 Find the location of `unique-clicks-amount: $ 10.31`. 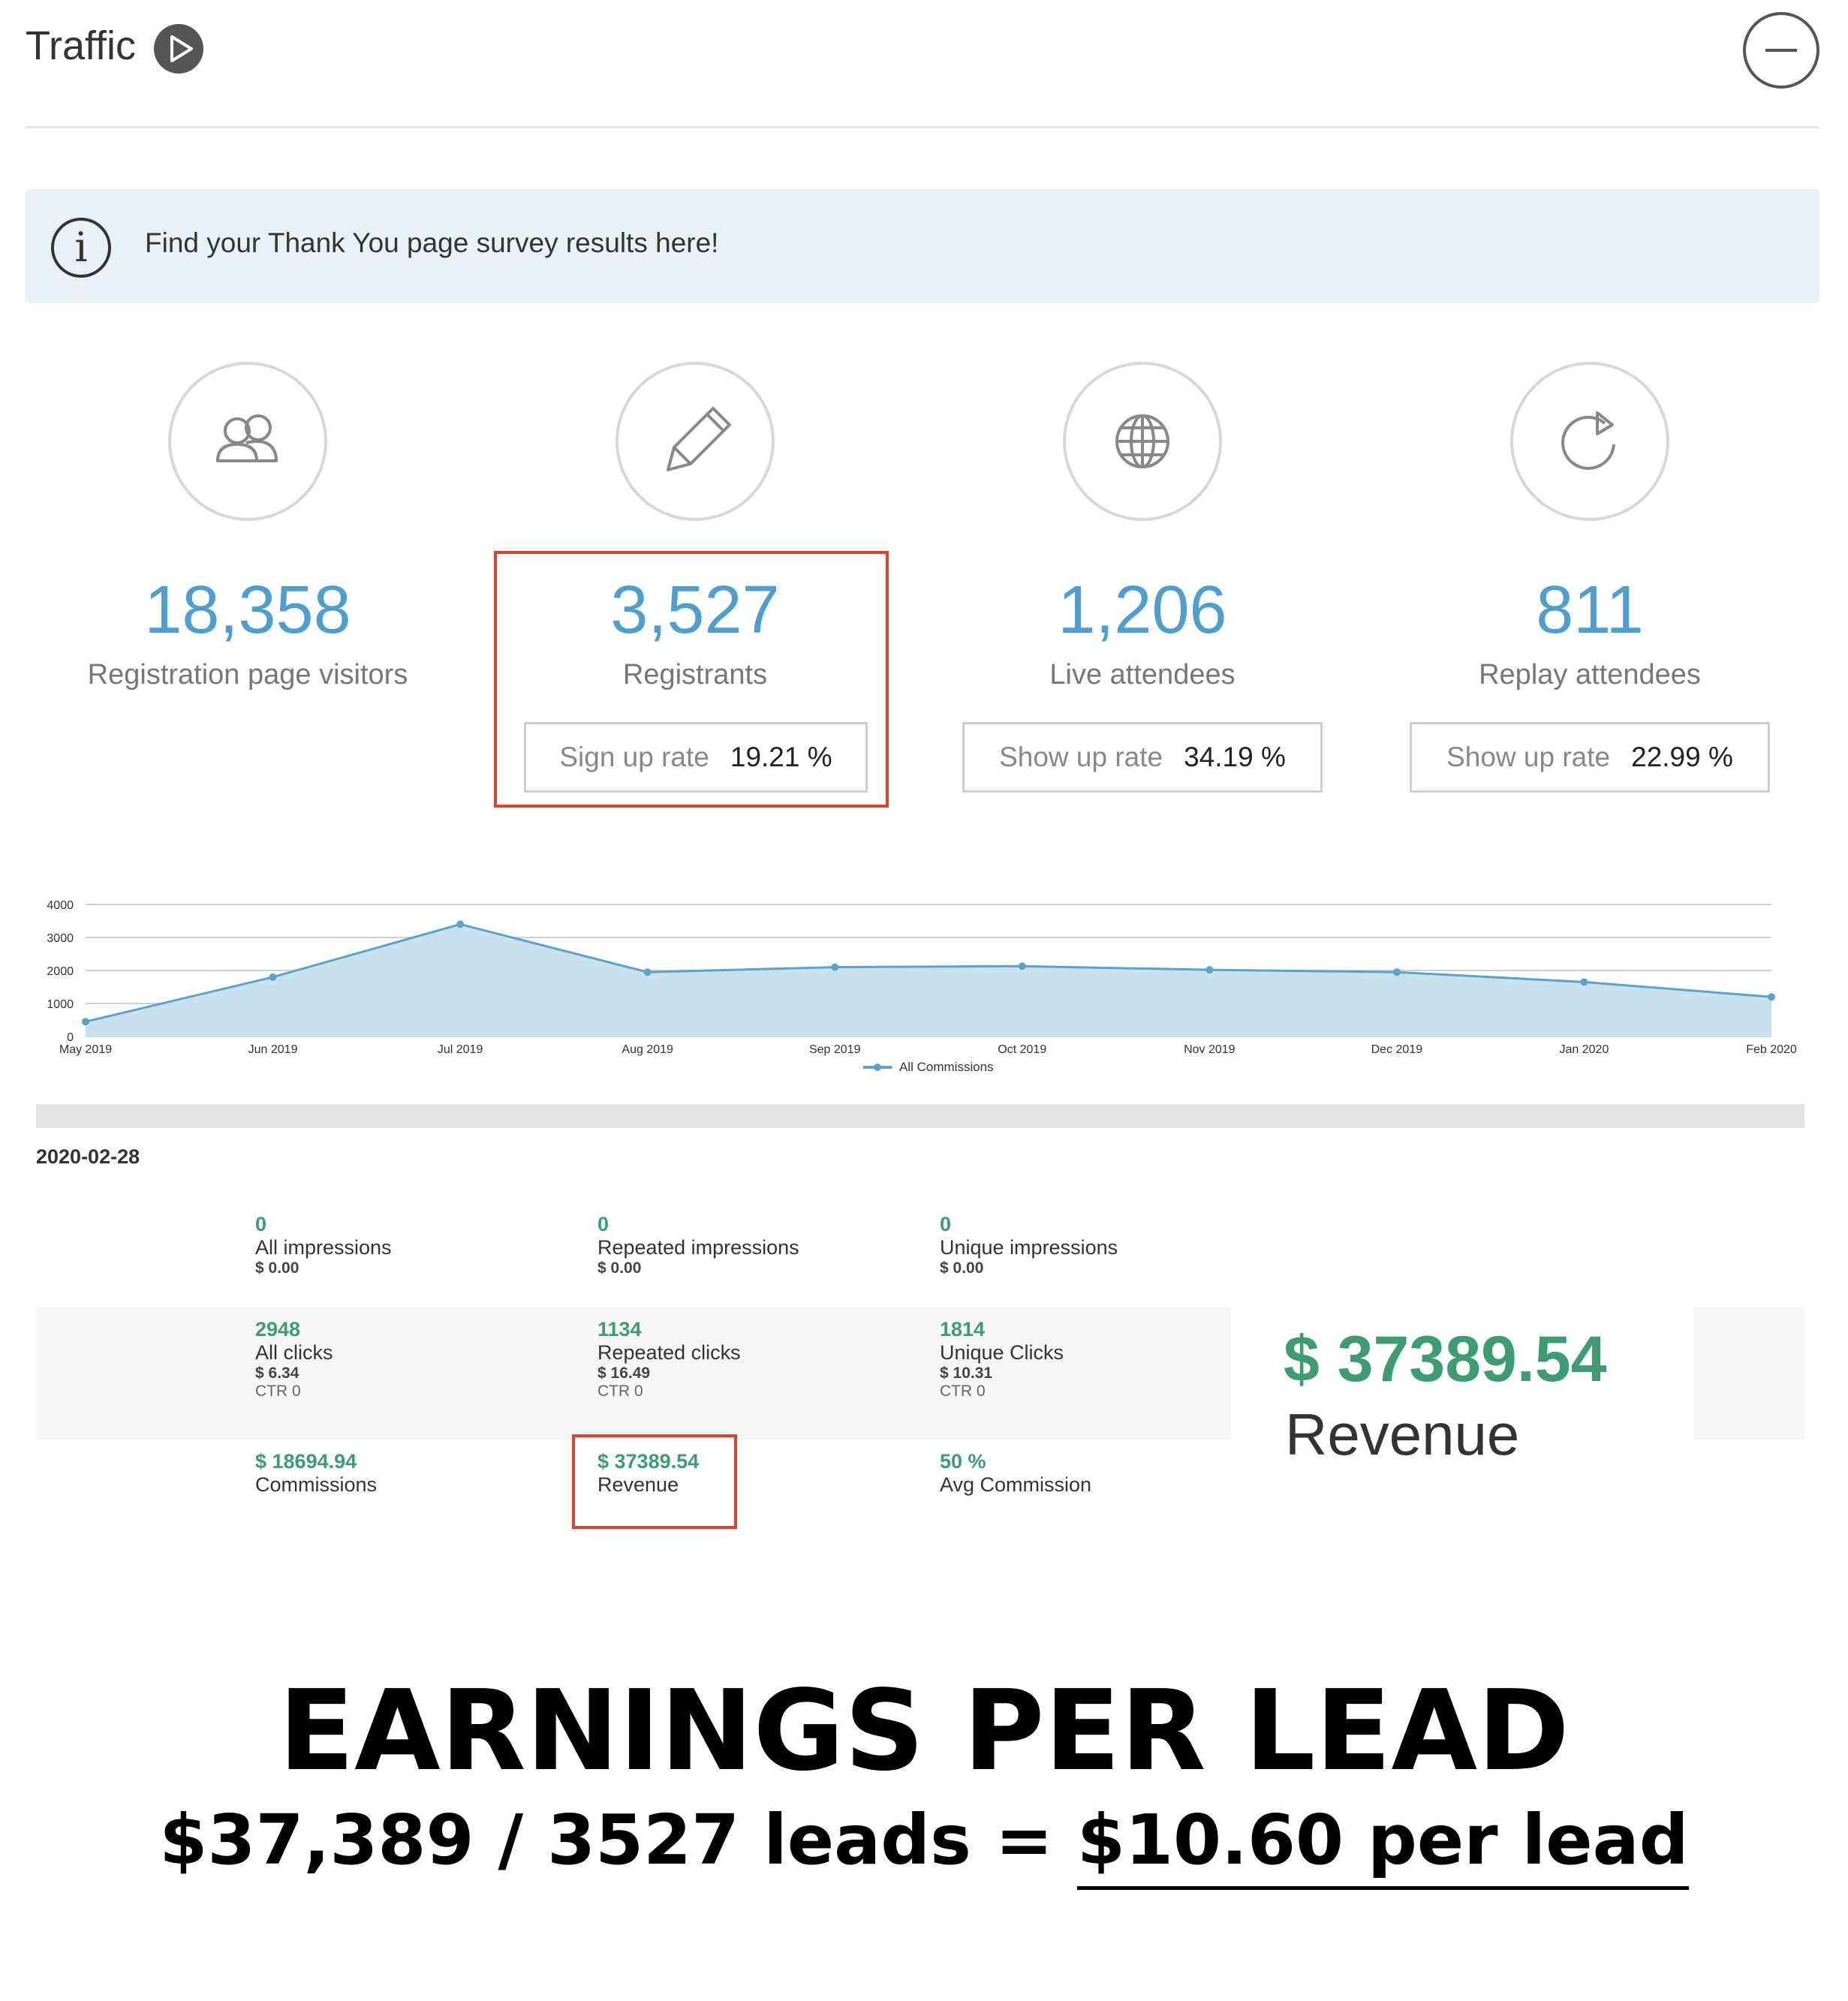

unique-clicks-amount: $ 10.31 is located at coordinates (966, 1373).